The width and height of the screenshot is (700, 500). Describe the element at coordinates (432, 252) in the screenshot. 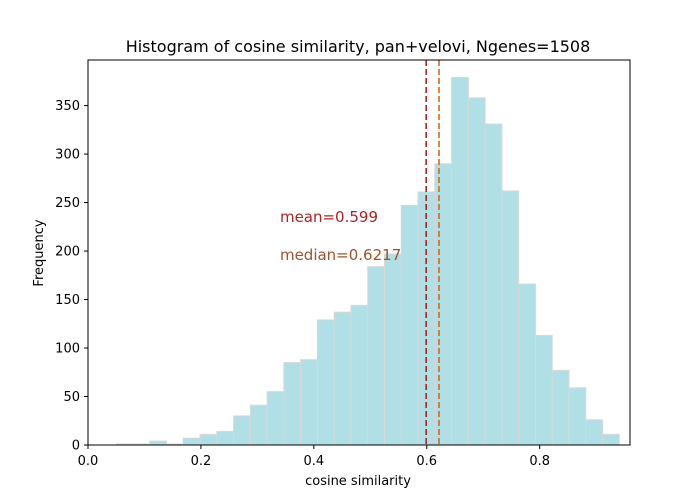

I see `reference-lines` at that location.